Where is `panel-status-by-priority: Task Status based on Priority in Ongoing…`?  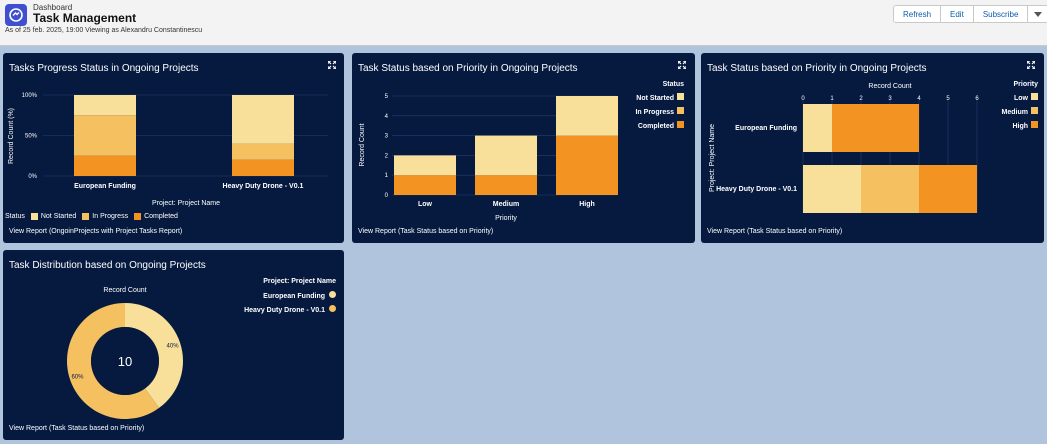
panel-status-by-priority: Task Status based on Priority in Ongoing… is located at coordinates (523, 148).